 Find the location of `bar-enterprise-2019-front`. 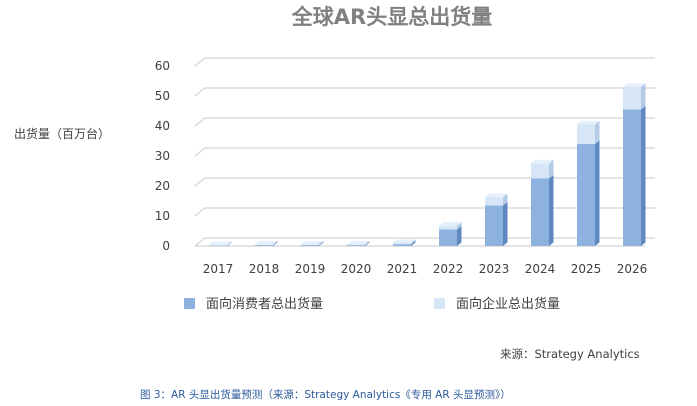

bar-enterprise-2019-front is located at coordinates (310, 245).